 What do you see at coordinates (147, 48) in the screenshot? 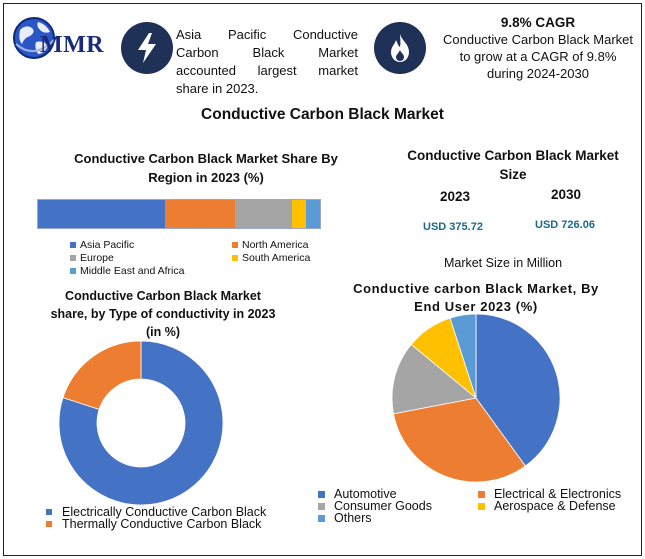
I see `lightning-bolt-icon` at bounding box center [147, 48].